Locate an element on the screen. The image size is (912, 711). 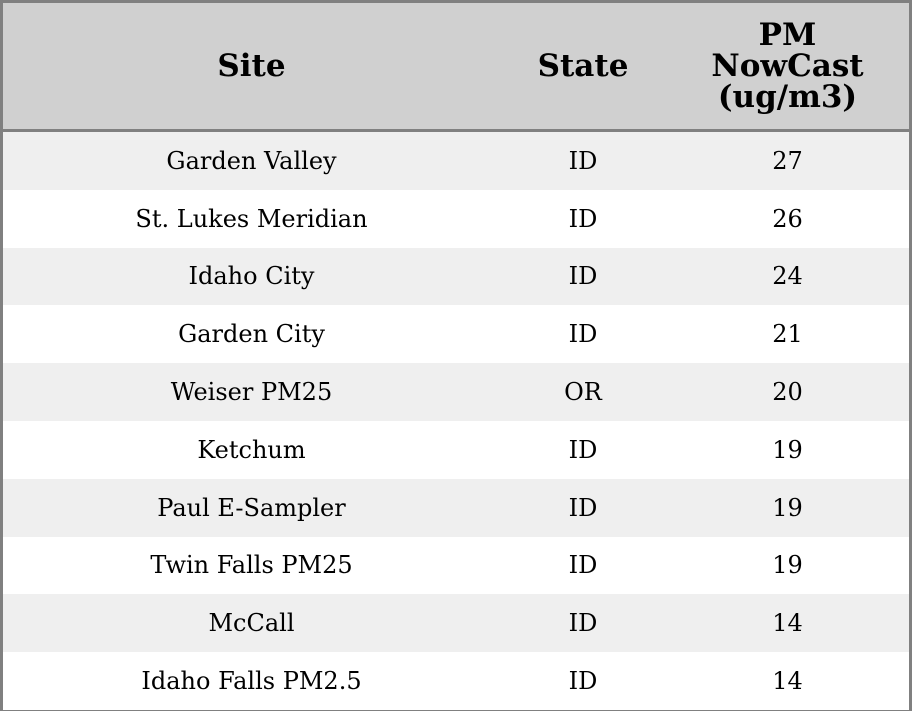
header-pm-line: NowCast is located at coordinates (787, 65).